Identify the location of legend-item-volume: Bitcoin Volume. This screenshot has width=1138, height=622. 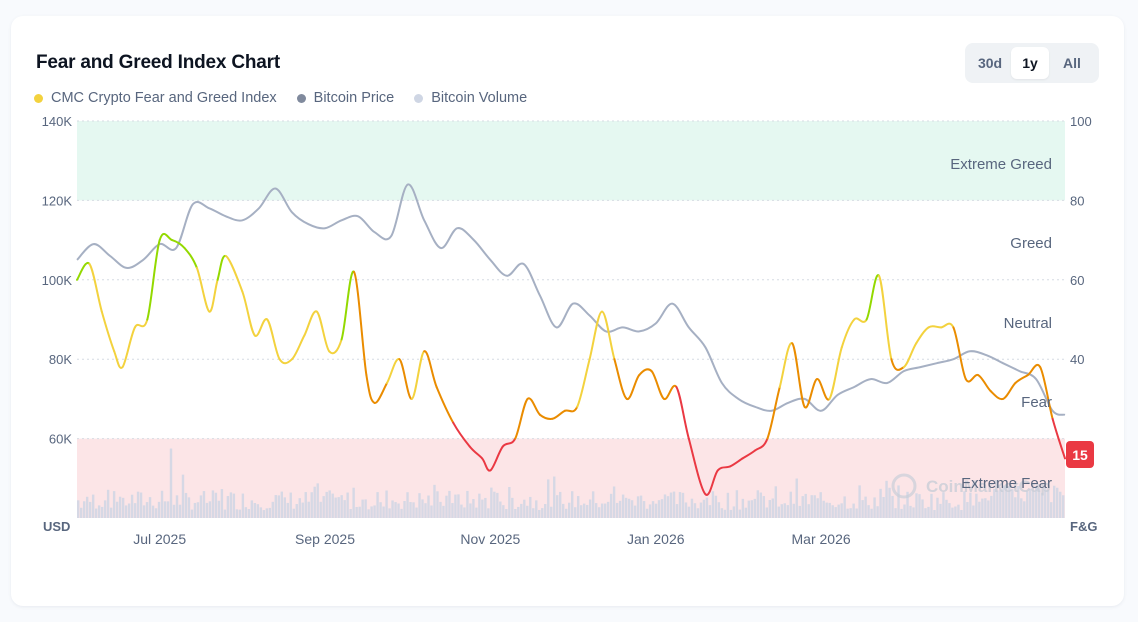
(470, 98).